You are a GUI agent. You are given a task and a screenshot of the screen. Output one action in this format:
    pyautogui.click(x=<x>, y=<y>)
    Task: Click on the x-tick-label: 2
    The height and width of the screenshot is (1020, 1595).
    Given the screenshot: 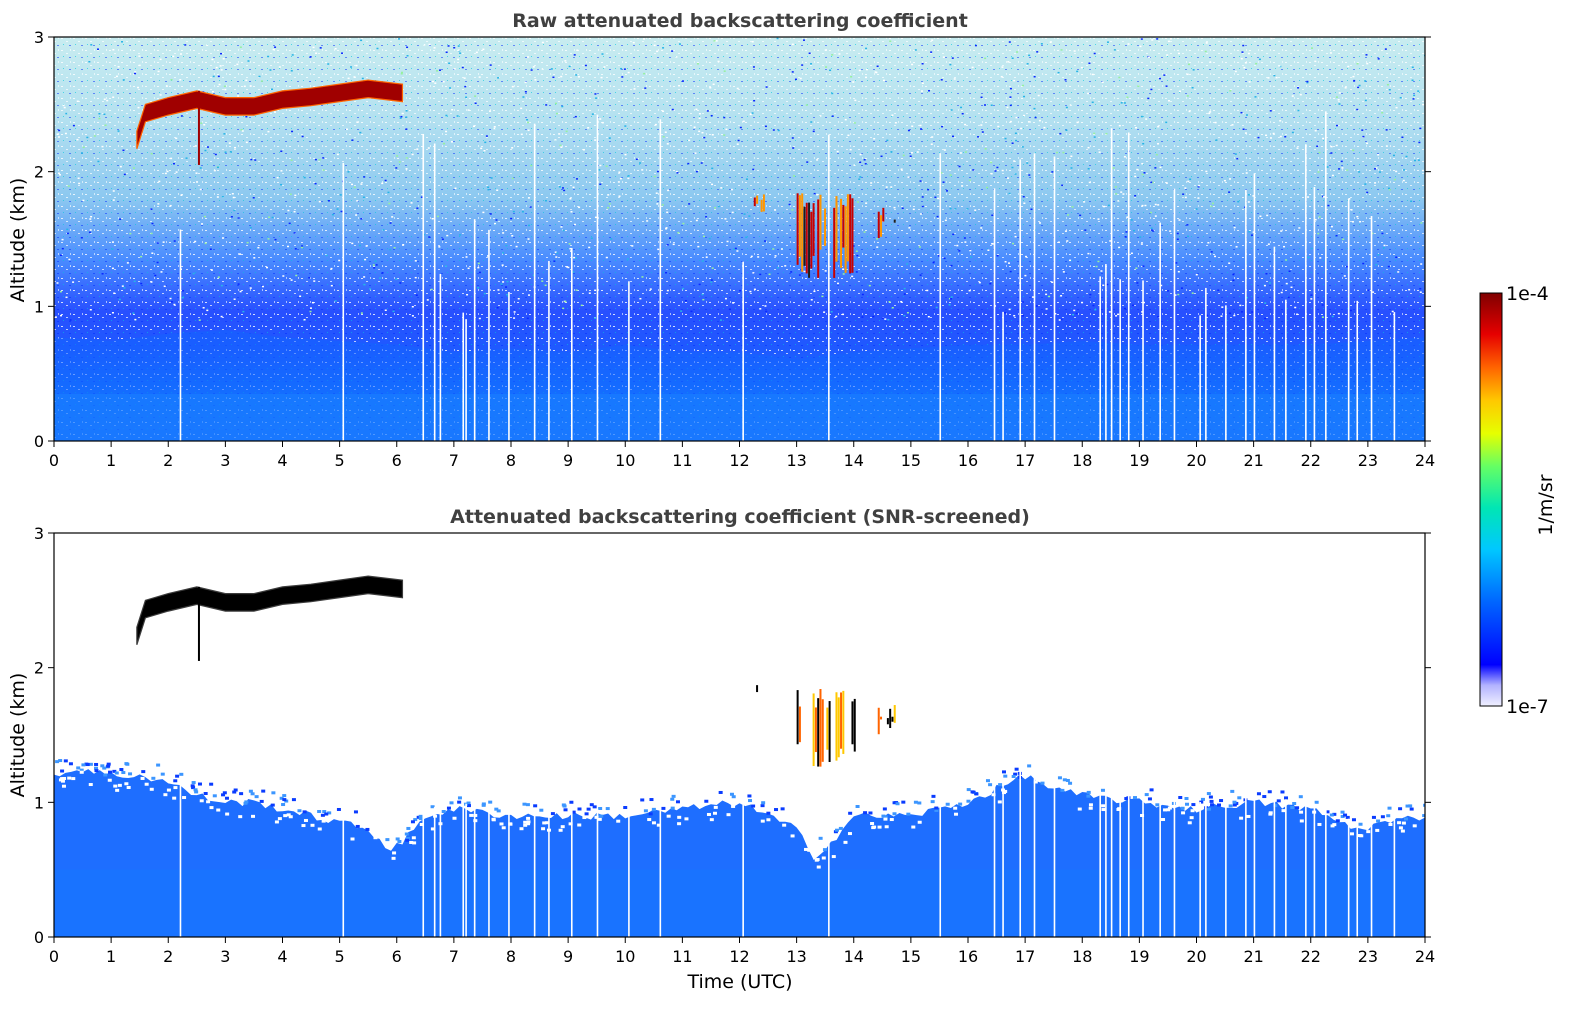 What is the action you would take?
    pyautogui.click(x=168, y=956)
    